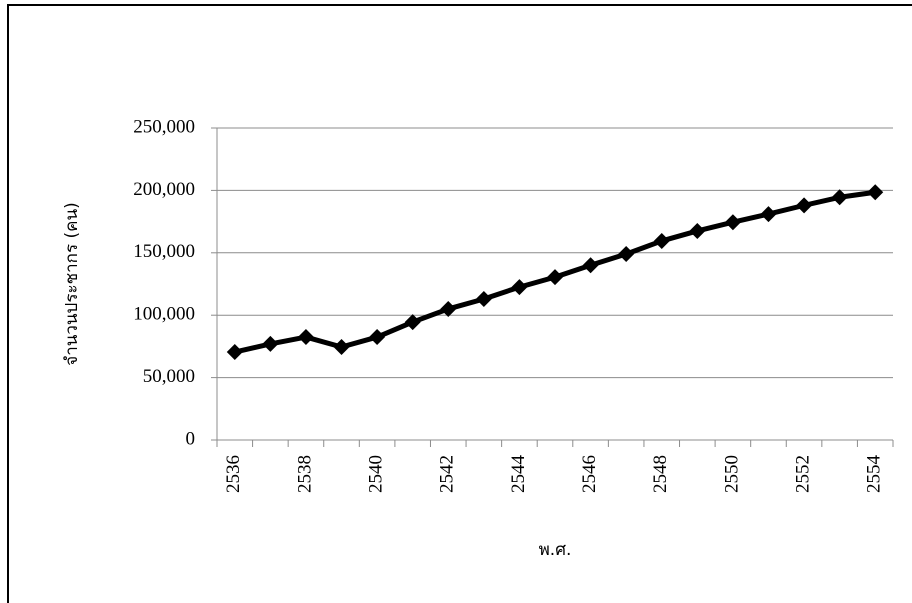 Image resolution: width=912 pixels, height=603 pixels. What do you see at coordinates (447, 474) in the screenshot?
I see `x-tick-label: 2542` at bounding box center [447, 474].